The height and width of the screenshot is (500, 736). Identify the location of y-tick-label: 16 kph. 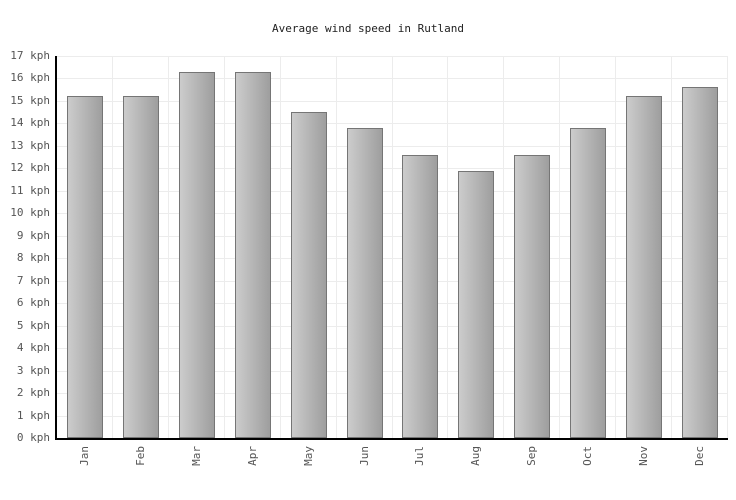
(30, 77).